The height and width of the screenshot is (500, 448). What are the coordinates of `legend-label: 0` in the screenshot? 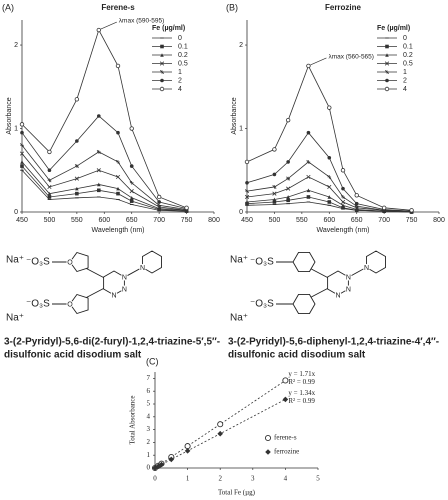 It's located at (405, 38).